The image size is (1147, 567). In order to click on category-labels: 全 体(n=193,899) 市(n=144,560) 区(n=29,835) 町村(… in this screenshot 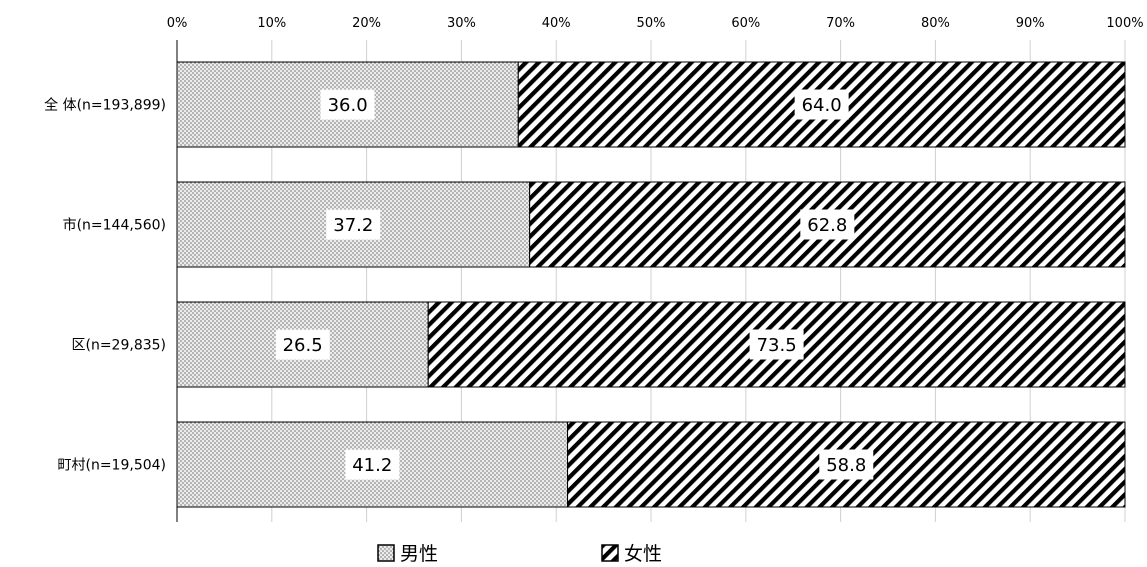, I will do `click(105, 285)`.